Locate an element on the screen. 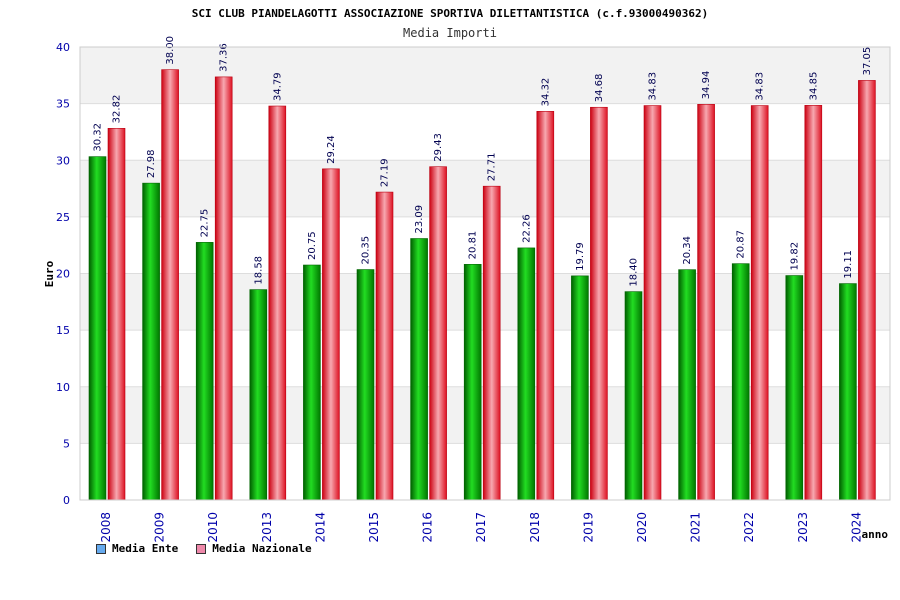 This screenshot has width=900, height=600. data-label: 20.87 is located at coordinates (741, 244).